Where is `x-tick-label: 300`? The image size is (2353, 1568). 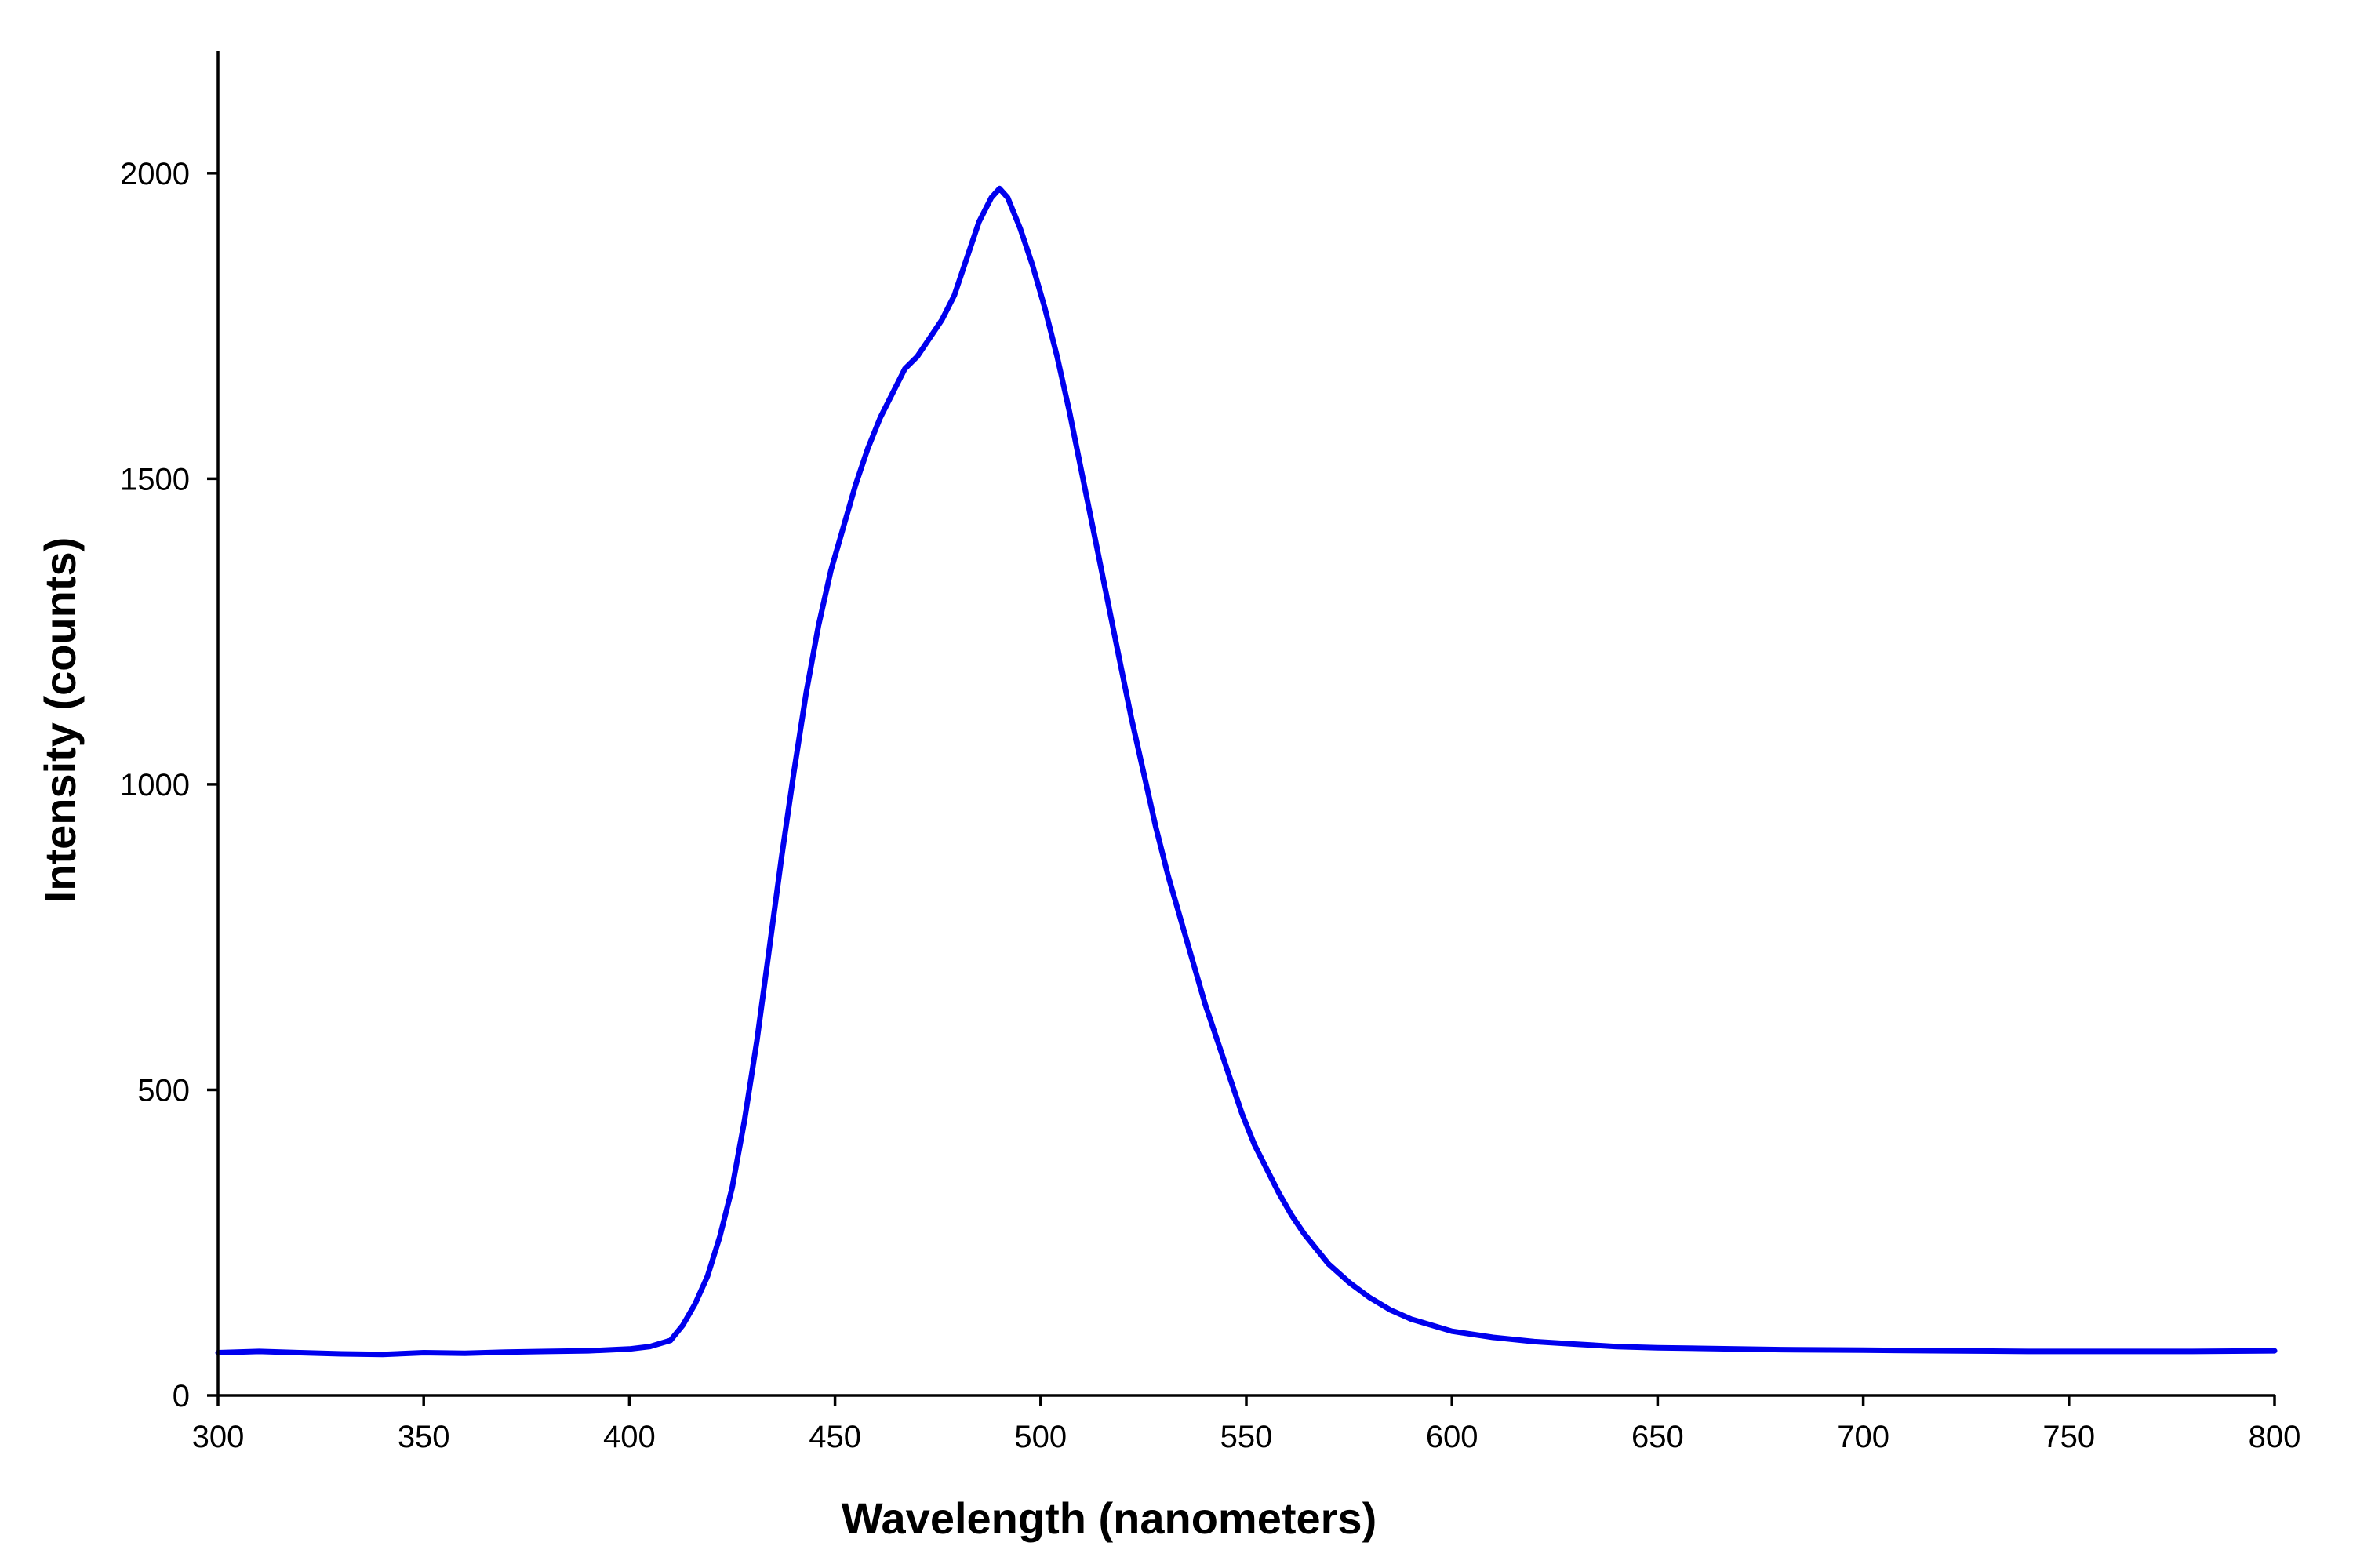
x-tick-label: 300 is located at coordinates (218, 1437).